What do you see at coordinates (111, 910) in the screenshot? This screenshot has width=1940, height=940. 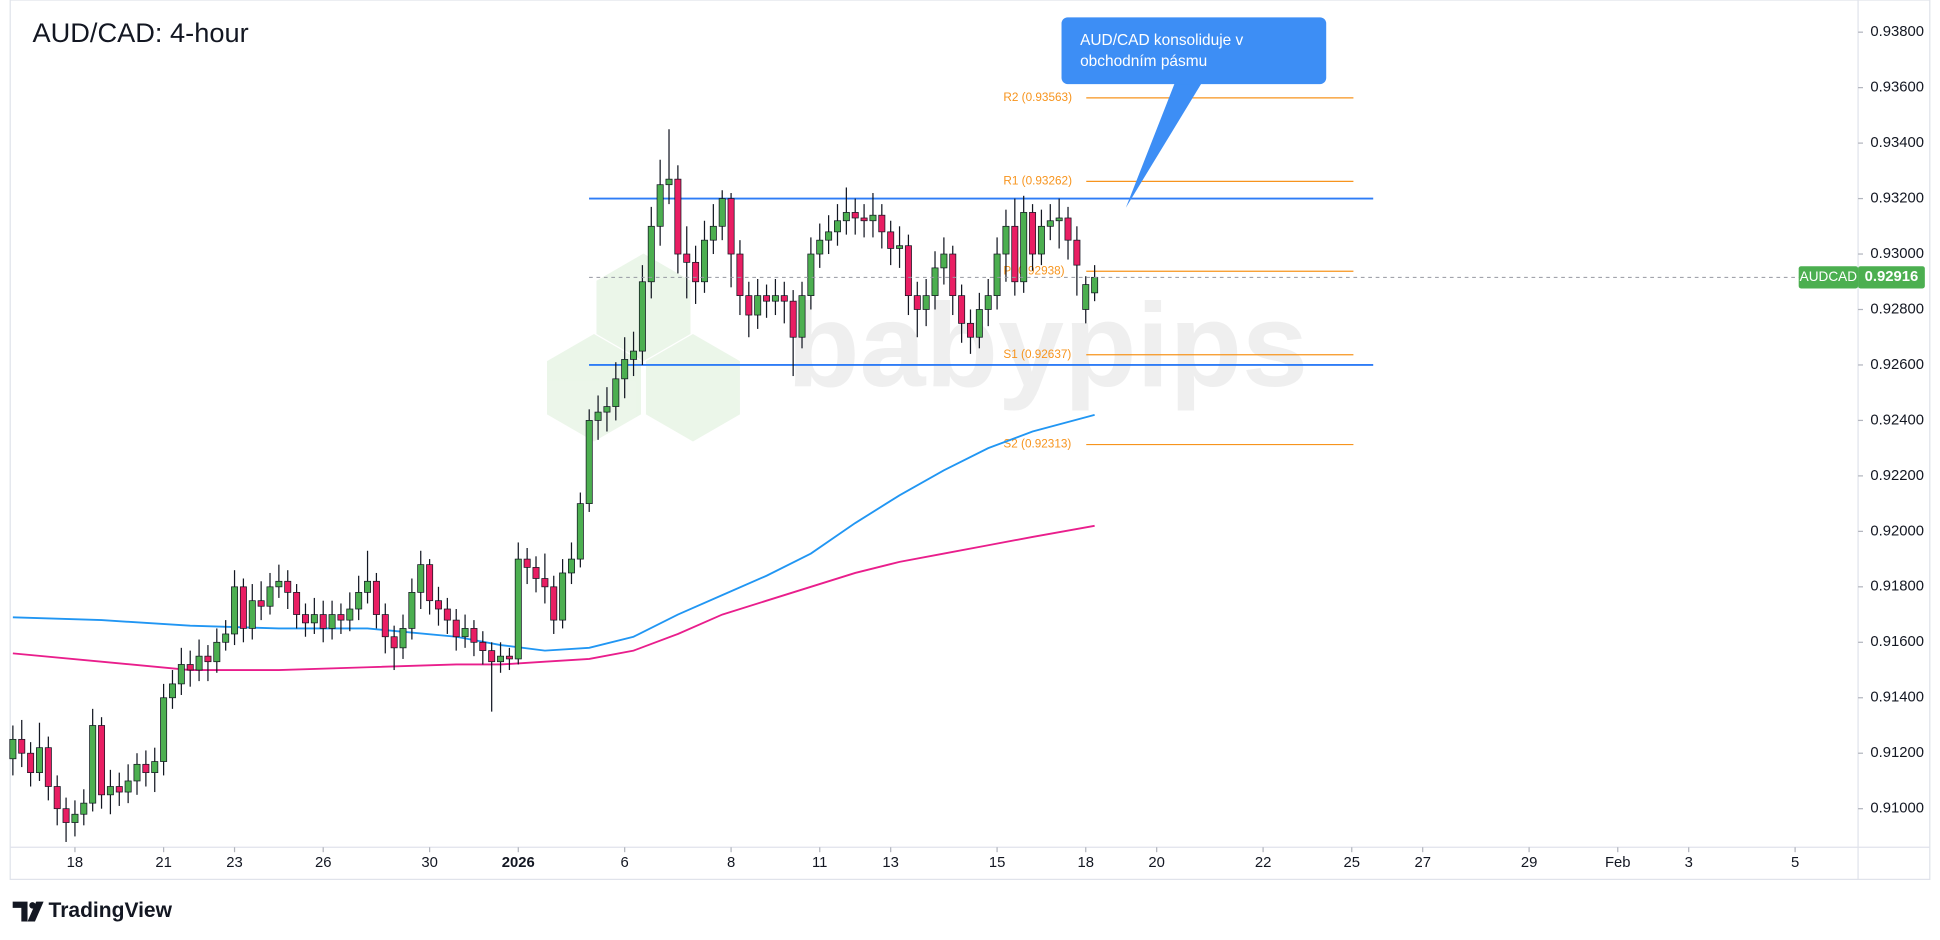 I see `footer-brand: TradingView` at bounding box center [111, 910].